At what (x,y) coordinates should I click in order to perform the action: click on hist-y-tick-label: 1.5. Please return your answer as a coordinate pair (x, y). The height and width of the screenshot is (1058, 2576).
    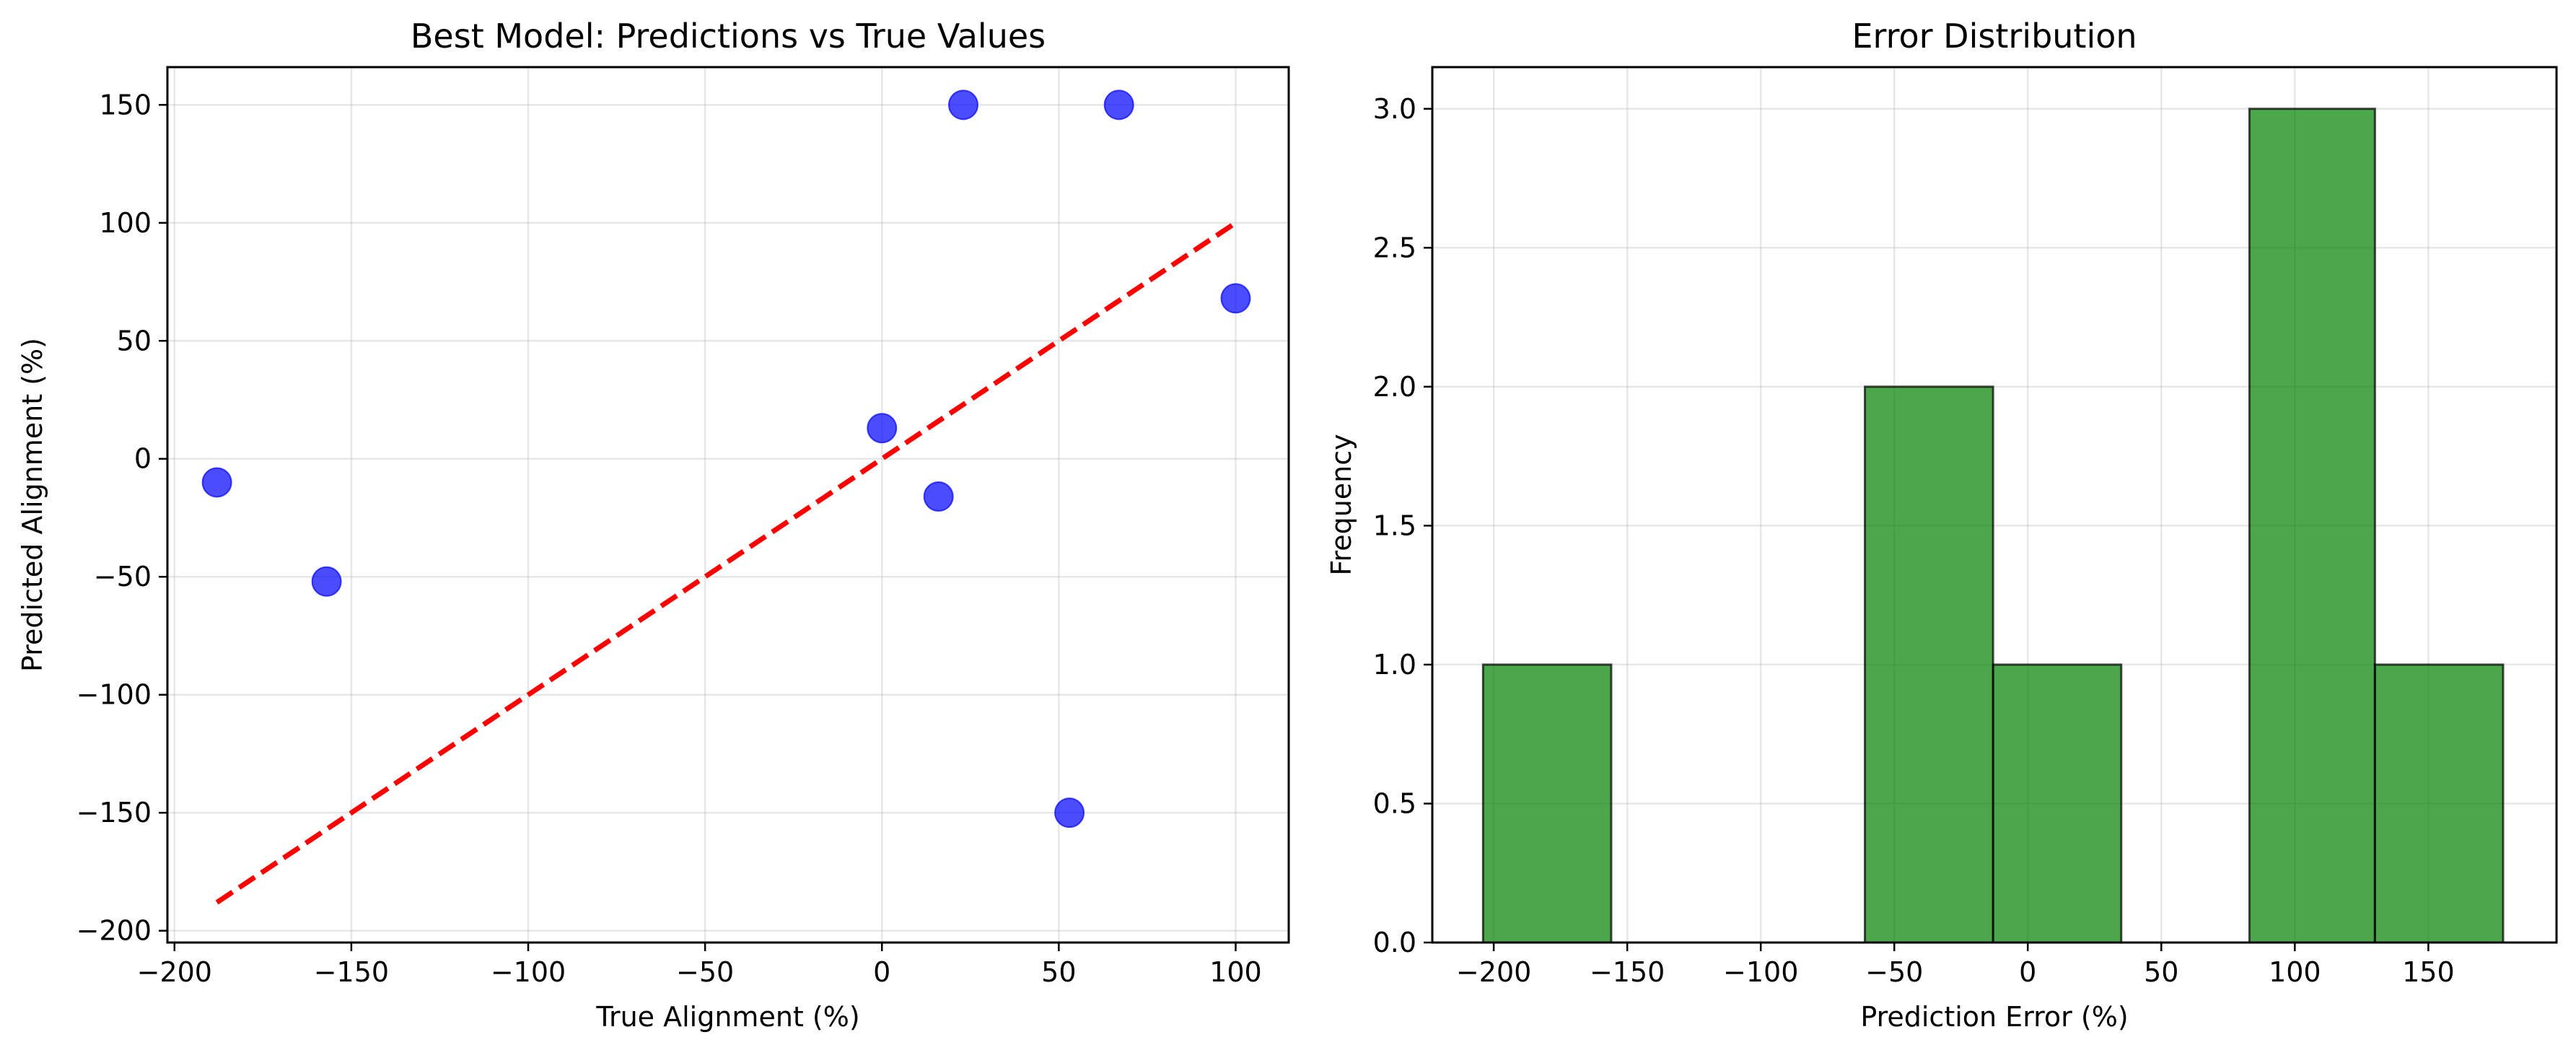
    Looking at the image, I should click on (1394, 525).